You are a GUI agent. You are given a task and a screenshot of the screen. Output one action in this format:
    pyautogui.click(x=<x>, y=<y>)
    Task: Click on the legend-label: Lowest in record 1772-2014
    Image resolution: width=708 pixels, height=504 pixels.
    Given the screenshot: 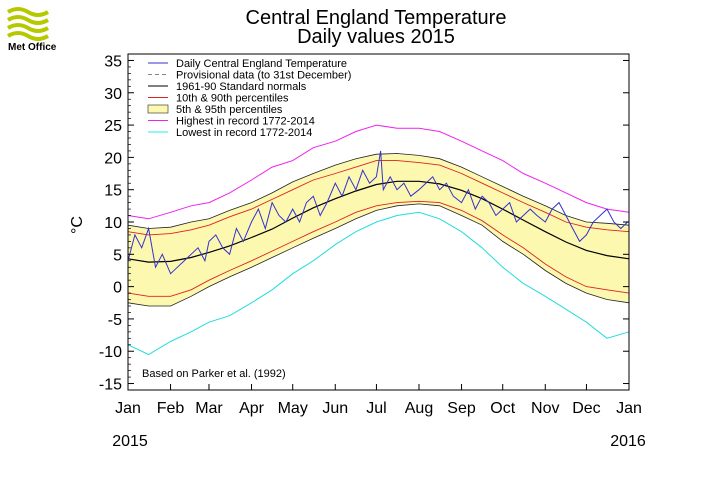 What is the action you would take?
    pyautogui.click(x=244, y=133)
    